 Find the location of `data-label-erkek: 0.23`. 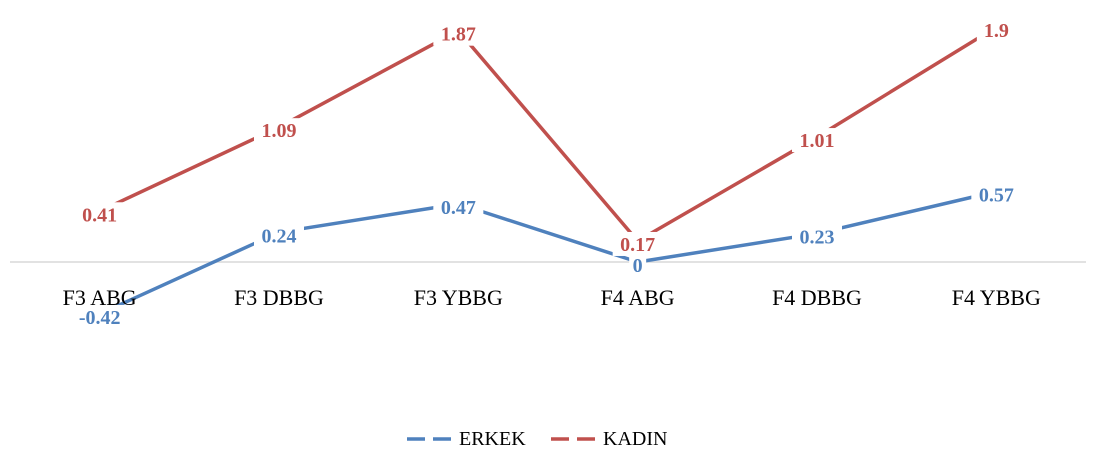

data-label-erkek: 0.23 is located at coordinates (817, 238).